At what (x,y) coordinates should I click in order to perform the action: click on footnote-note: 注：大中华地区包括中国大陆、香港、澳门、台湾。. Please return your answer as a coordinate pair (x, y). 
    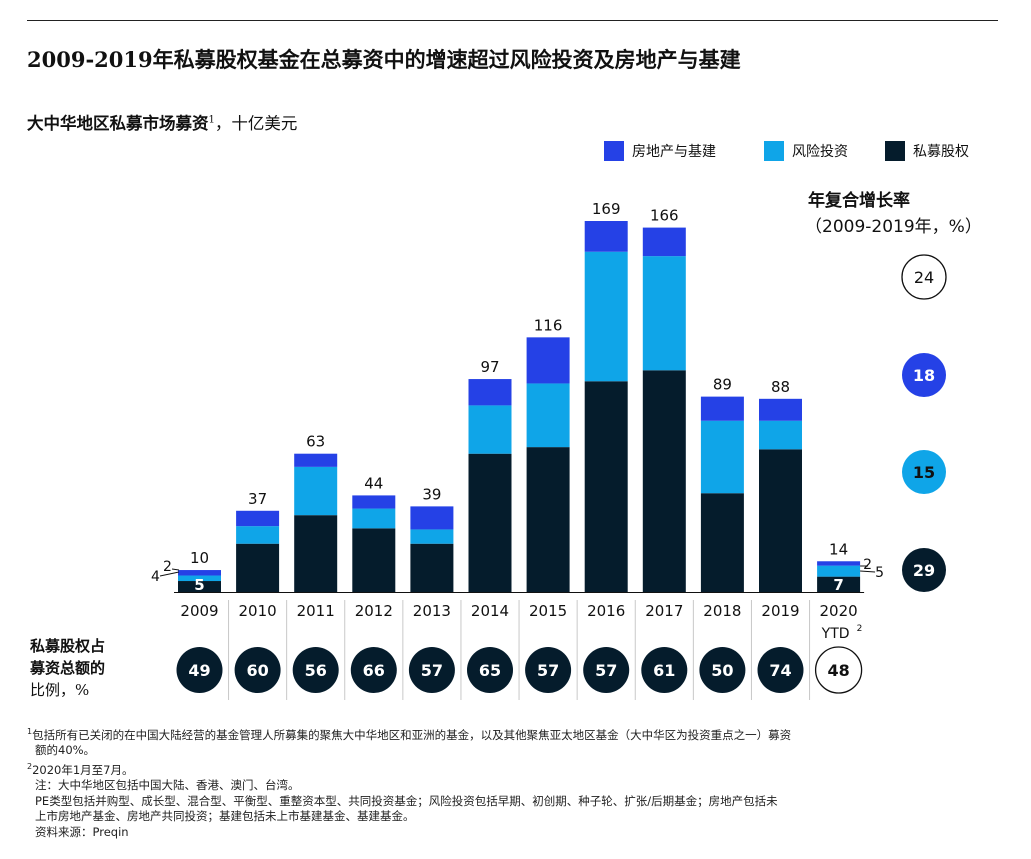
    Looking at the image, I should click on (167, 785).